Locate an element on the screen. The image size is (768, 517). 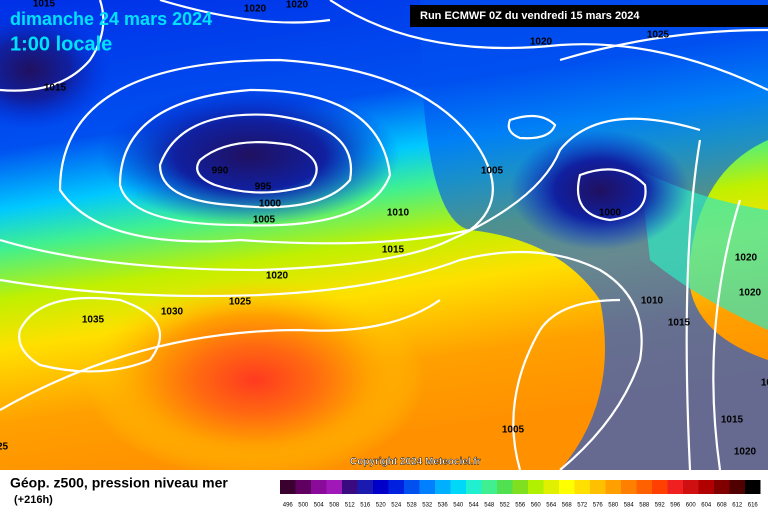
legend-label: 500 is located at coordinates (303, 506).